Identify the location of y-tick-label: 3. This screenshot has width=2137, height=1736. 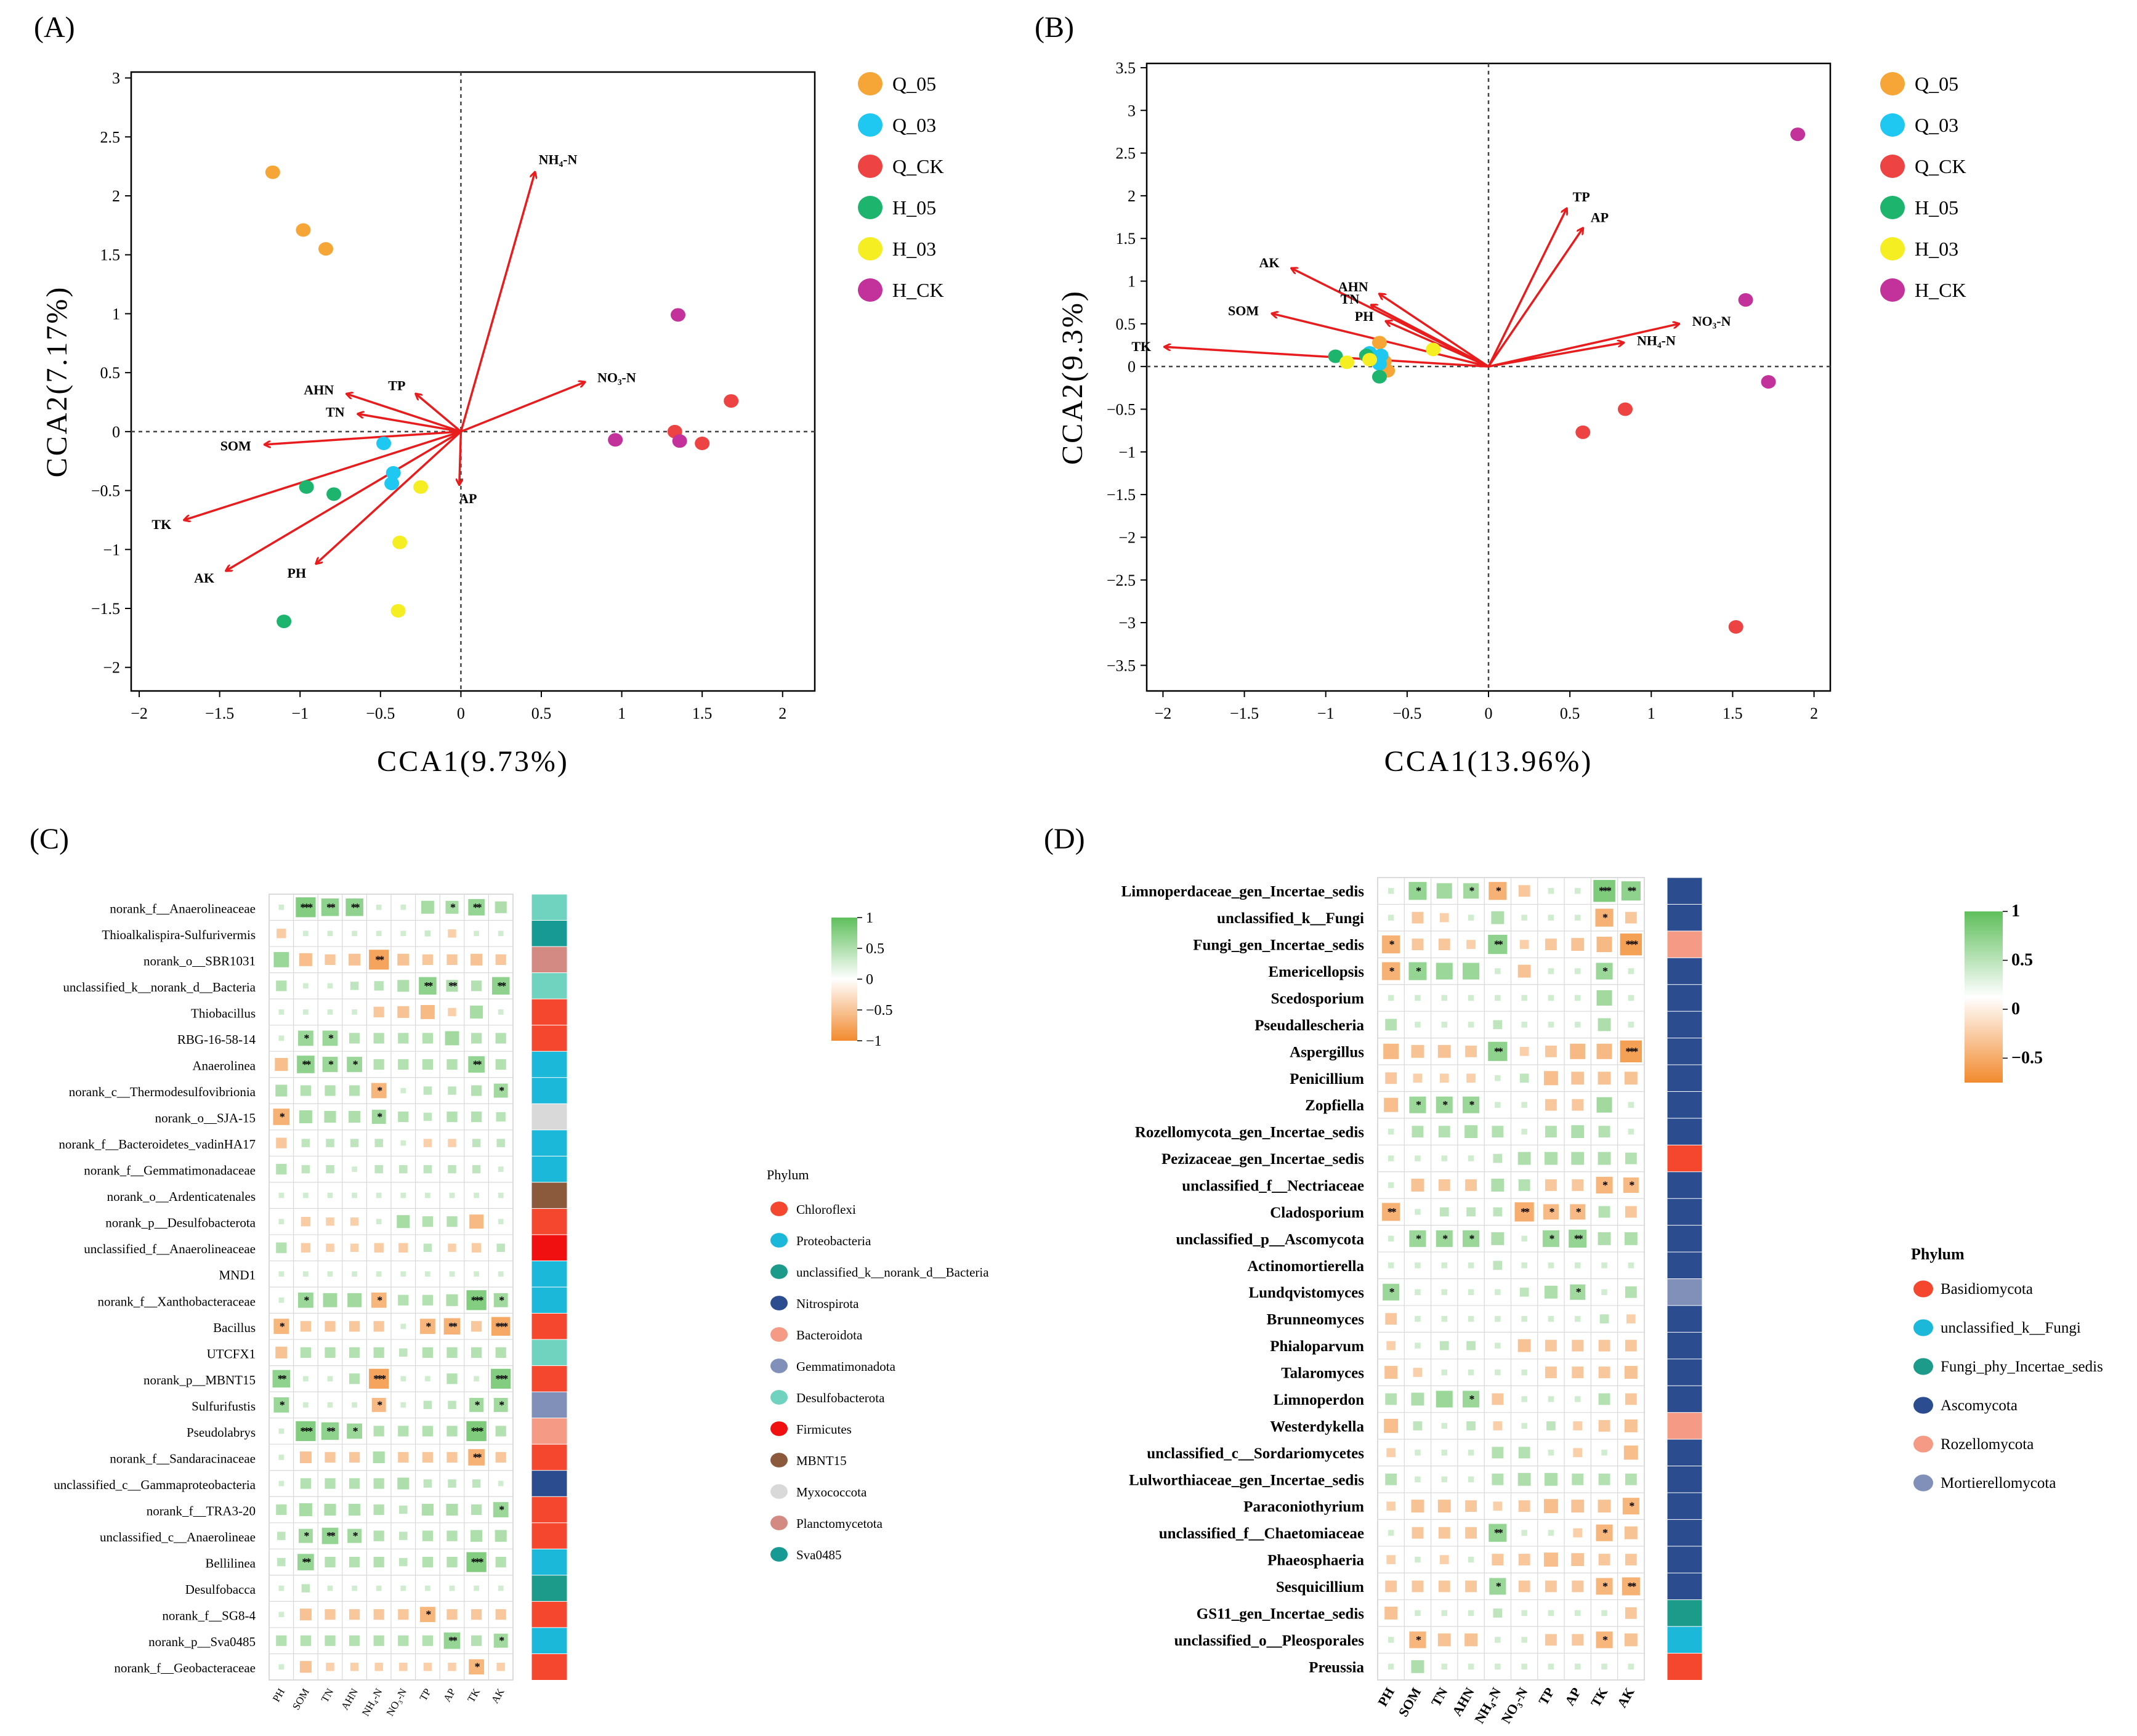
(1132, 111).